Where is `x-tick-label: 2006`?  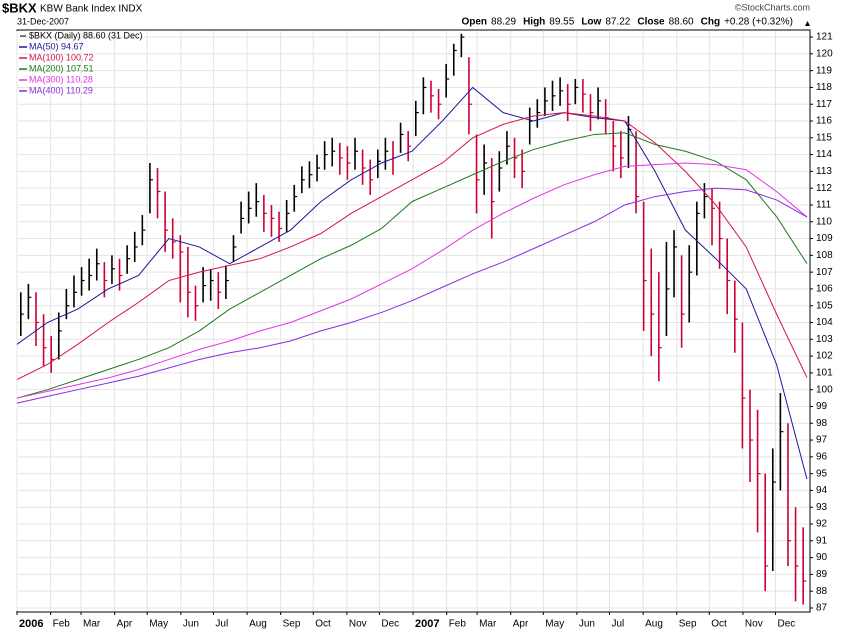
x-tick-label: 2006 is located at coordinates (31, 624).